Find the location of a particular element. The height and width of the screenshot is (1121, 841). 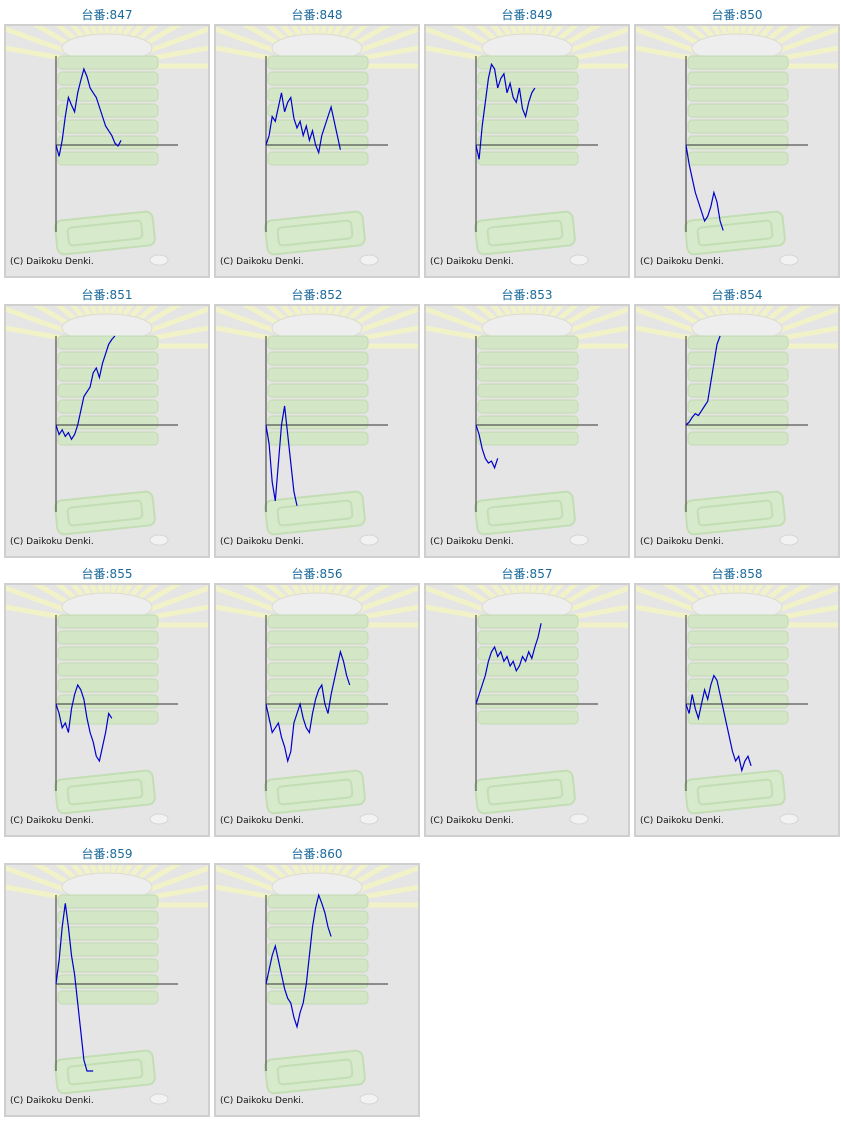

machine-panel: 台番:853 (C) Daikoku Denki. is located at coordinates (527, 421).